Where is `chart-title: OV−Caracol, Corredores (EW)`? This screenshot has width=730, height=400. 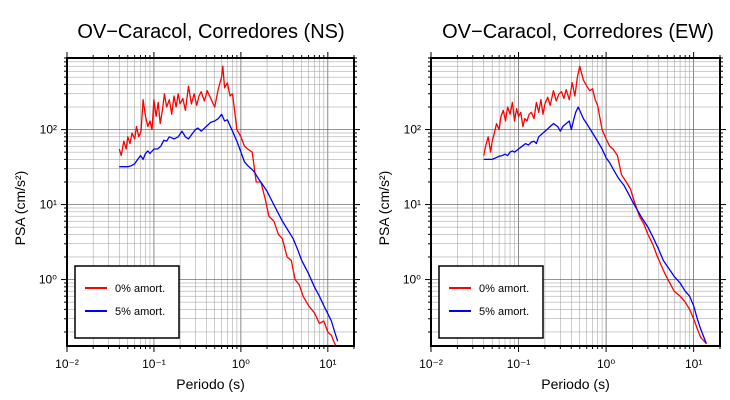 chart-title: OV−Caracol, Corredores (EW) is located at coordinates (578, 32).